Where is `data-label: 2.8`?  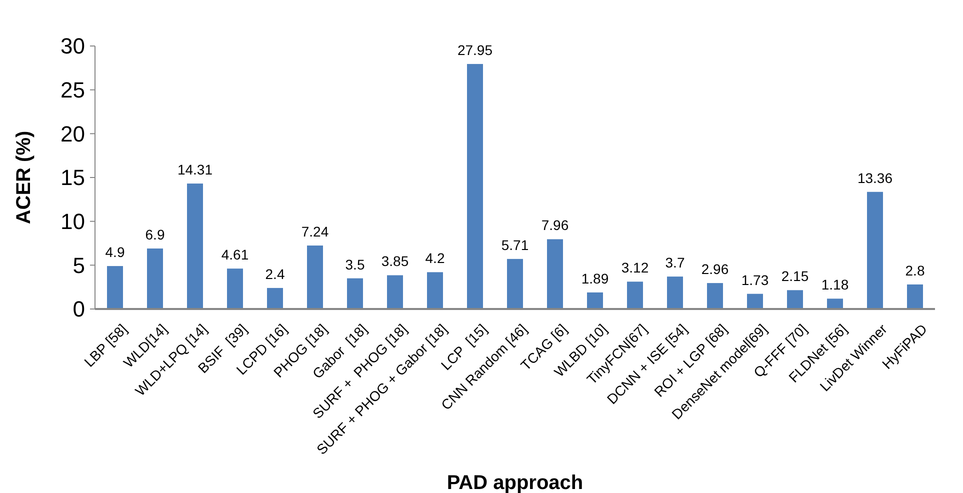
data-label: 2.8 is located at coordinates (915, 270).